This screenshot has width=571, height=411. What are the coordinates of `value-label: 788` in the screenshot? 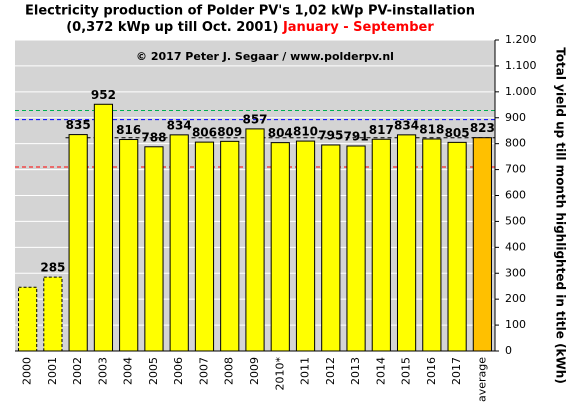 It's located at (153, 137).